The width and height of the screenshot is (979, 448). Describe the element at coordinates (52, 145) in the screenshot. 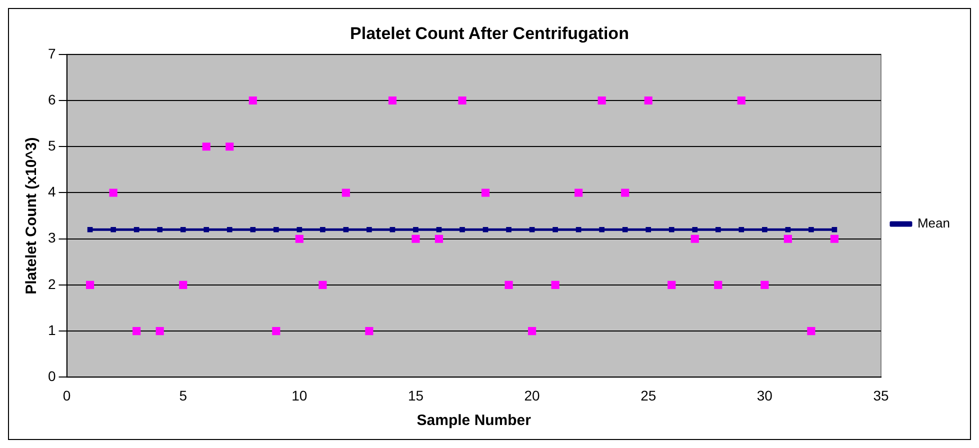

I see `y-tick-label: 5` at that location.